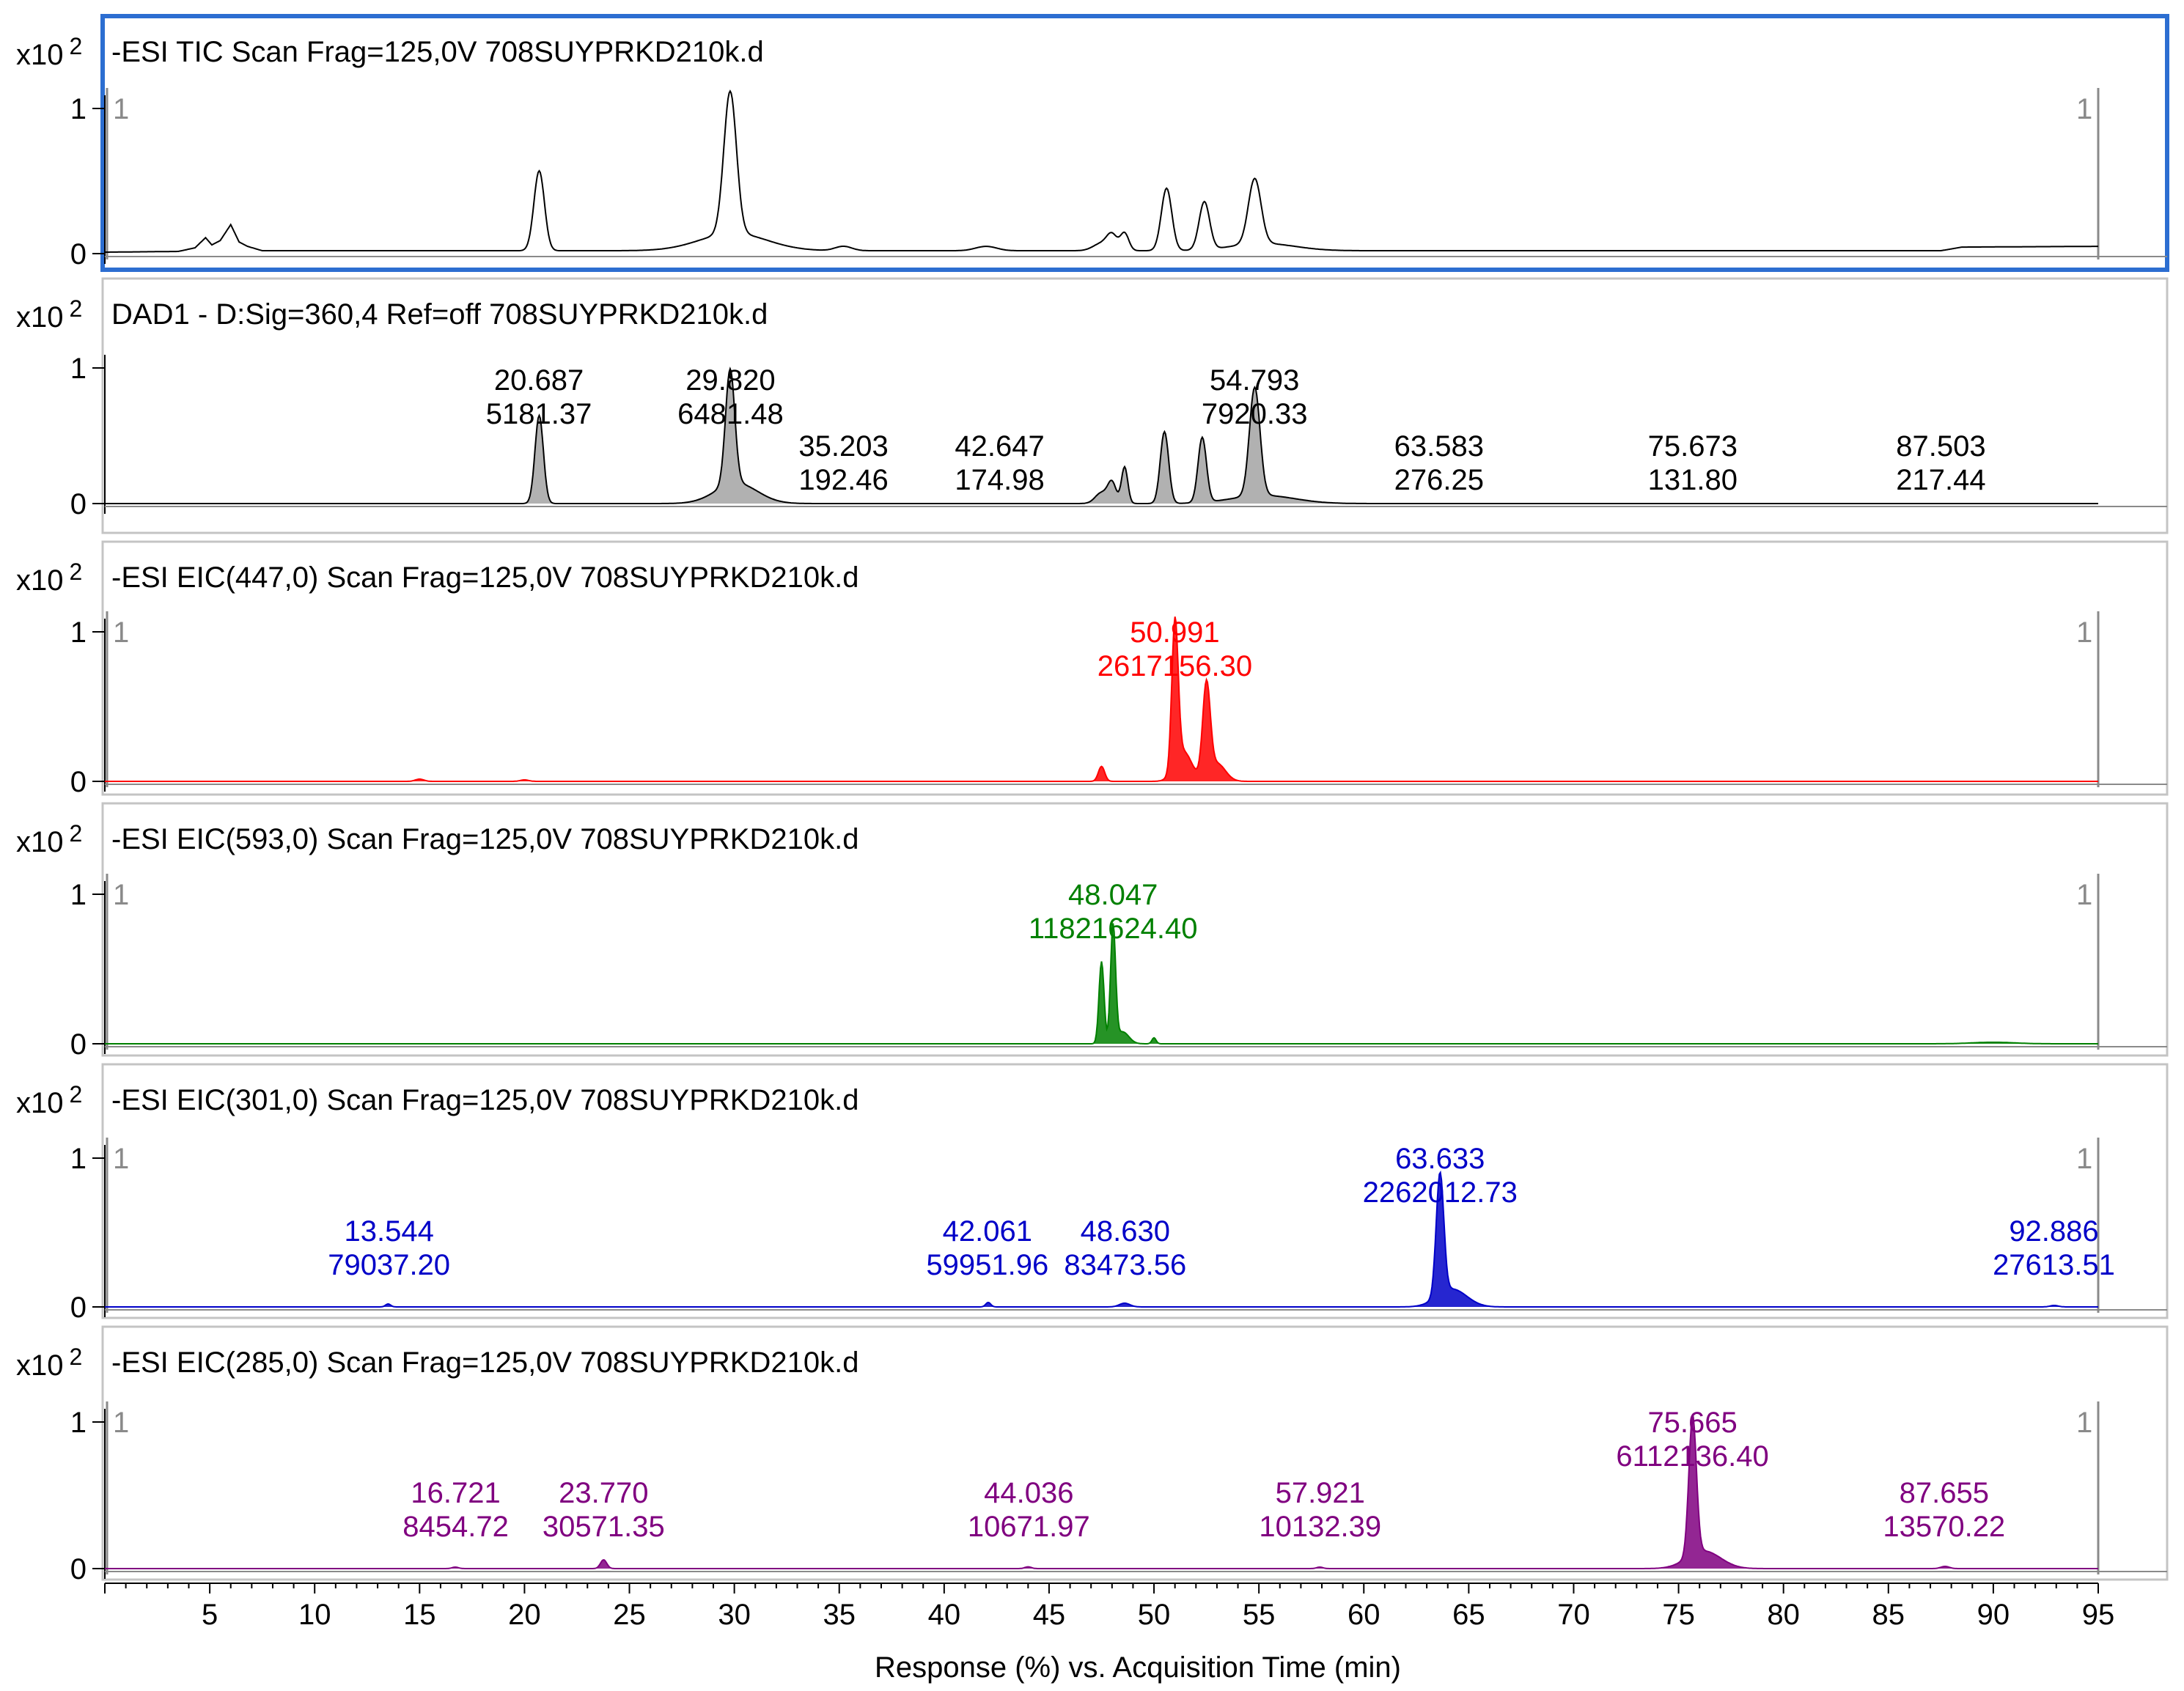 Image resolution: width=2184 pixels, height=1691 pixels. Describe the element at coordinates (604, 1527) in the screenshot. I see `peak-area: 30571.35` at that location.